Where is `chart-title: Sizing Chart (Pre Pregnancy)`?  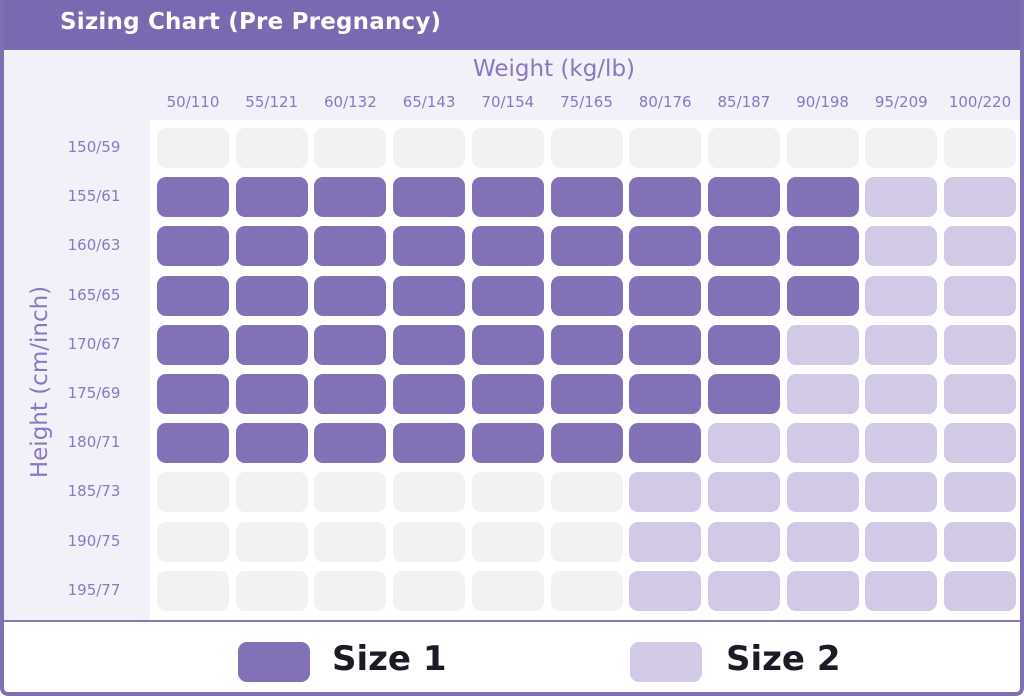 chart-title: Sizing Chart (Pre Pregnancy) is located at coordinates (251, 22).